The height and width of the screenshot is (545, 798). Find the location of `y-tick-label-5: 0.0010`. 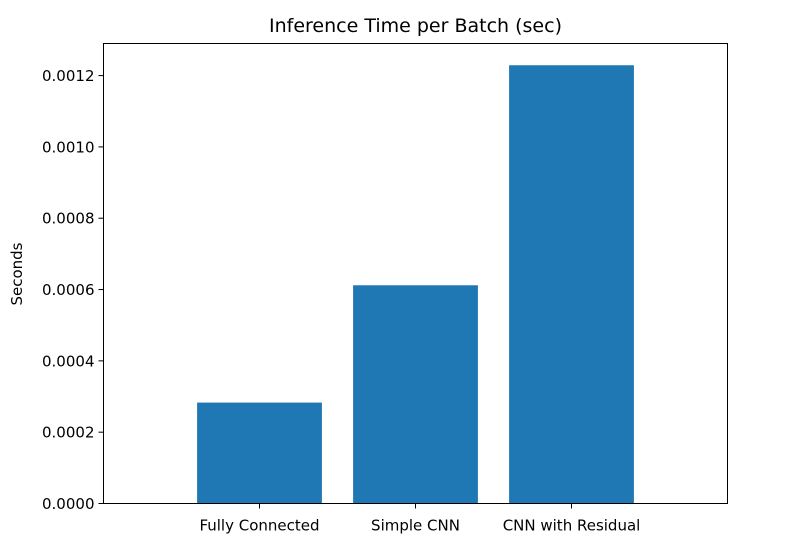

y-tick-label-5: 0.0010 is located at coordinates (68, 147).